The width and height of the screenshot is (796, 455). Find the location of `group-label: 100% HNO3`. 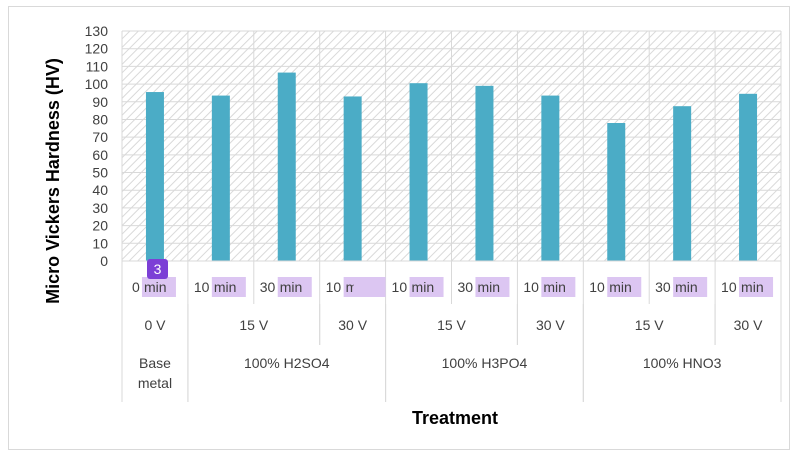

group-label: 100% HNO3 is located at coordinates (682, 363).